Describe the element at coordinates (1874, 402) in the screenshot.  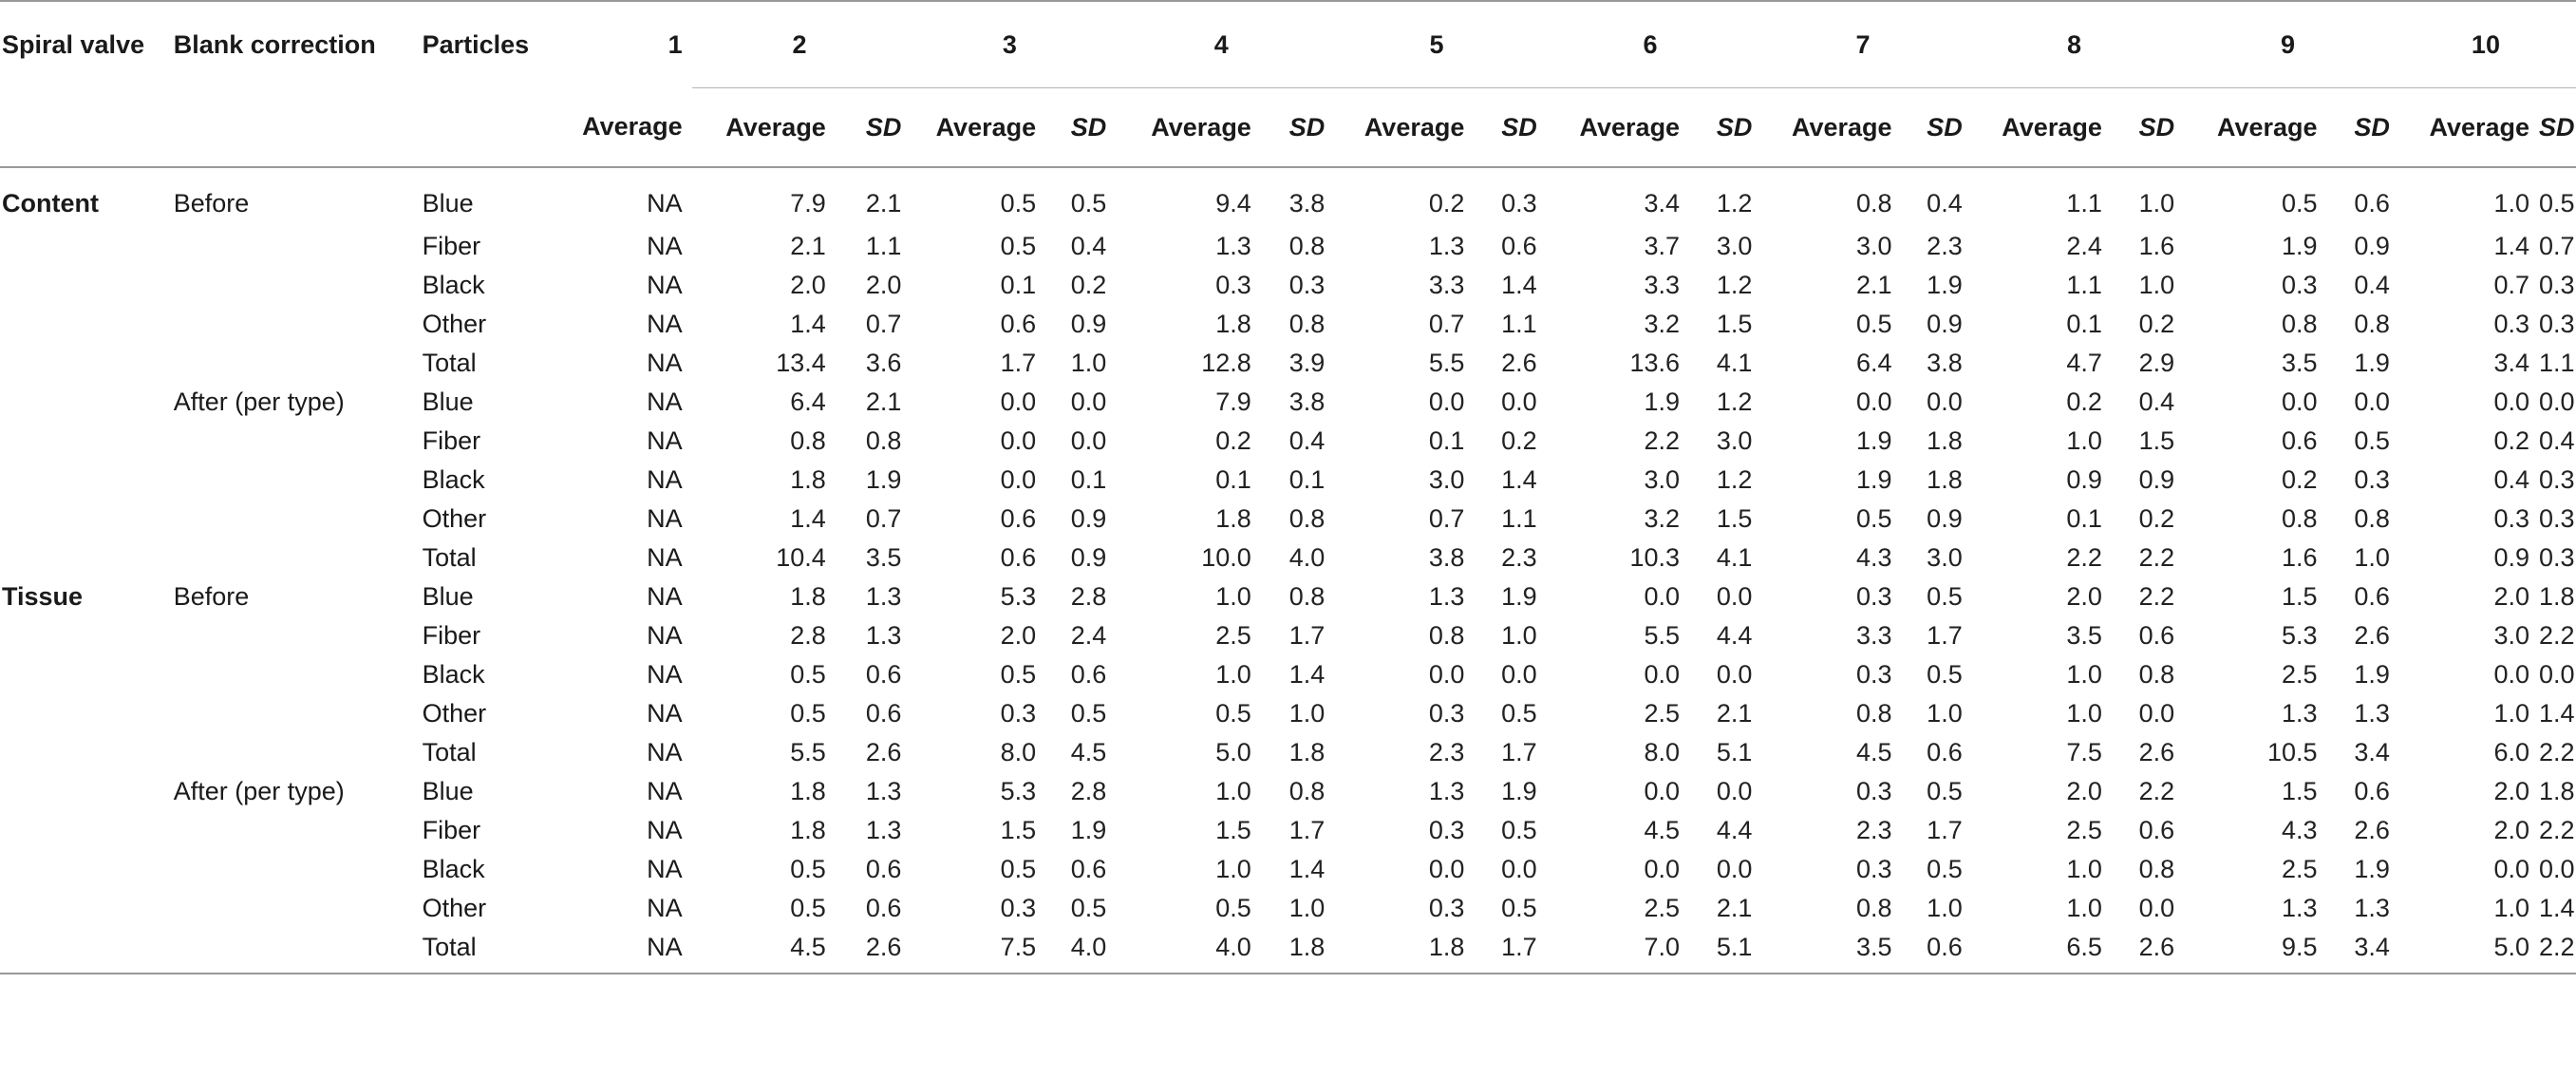
I see `cell-group-7-average: 0.0` at that location.